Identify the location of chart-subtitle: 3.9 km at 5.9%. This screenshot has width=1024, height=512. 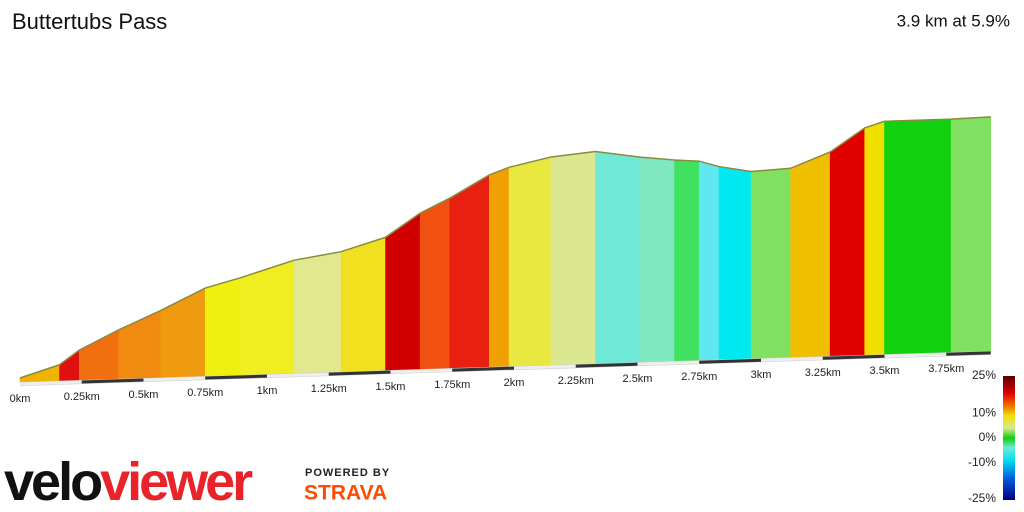
(953, 20).